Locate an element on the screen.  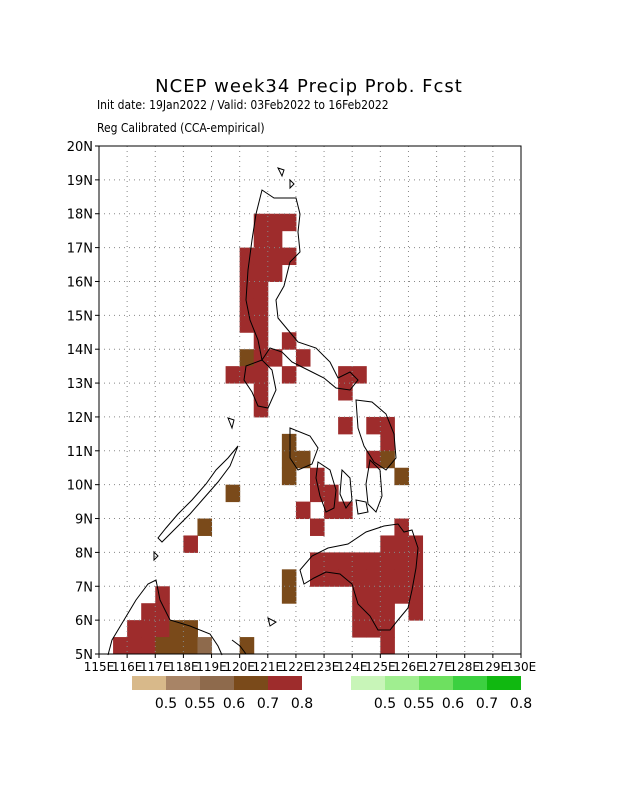
legend-label: 0.6 is located at coordinates (453, 704).